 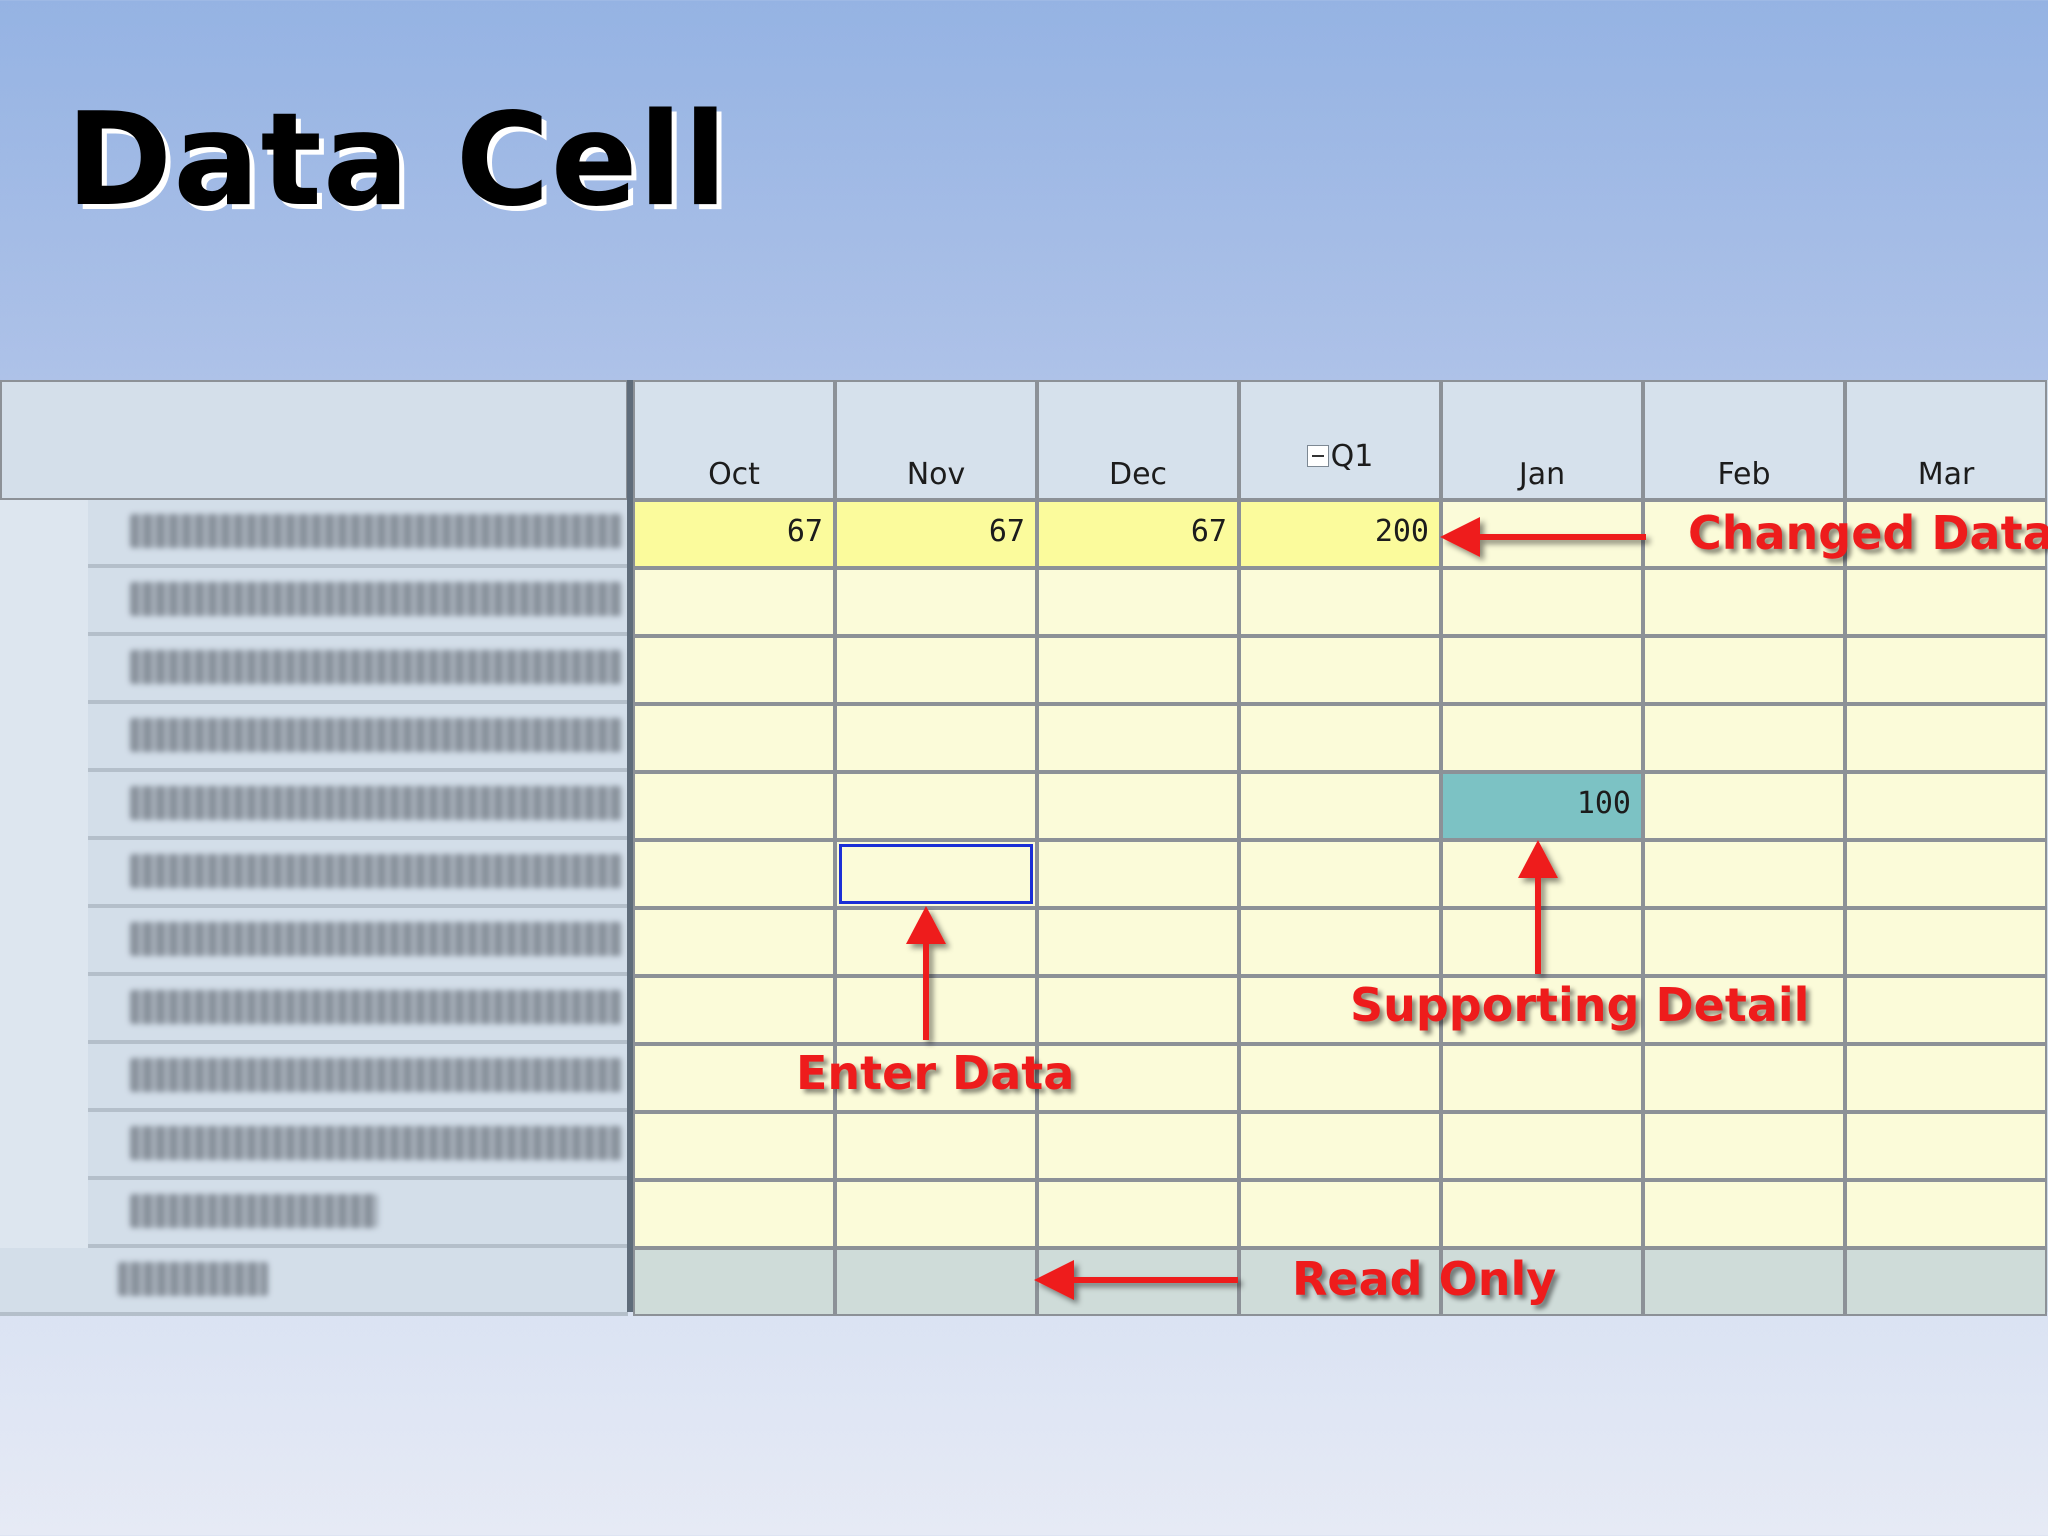 What do you see at coordinates (1317, 455) in the screenshot?
I see `collapse-minus-icon` at bounding box center [1317, 455].